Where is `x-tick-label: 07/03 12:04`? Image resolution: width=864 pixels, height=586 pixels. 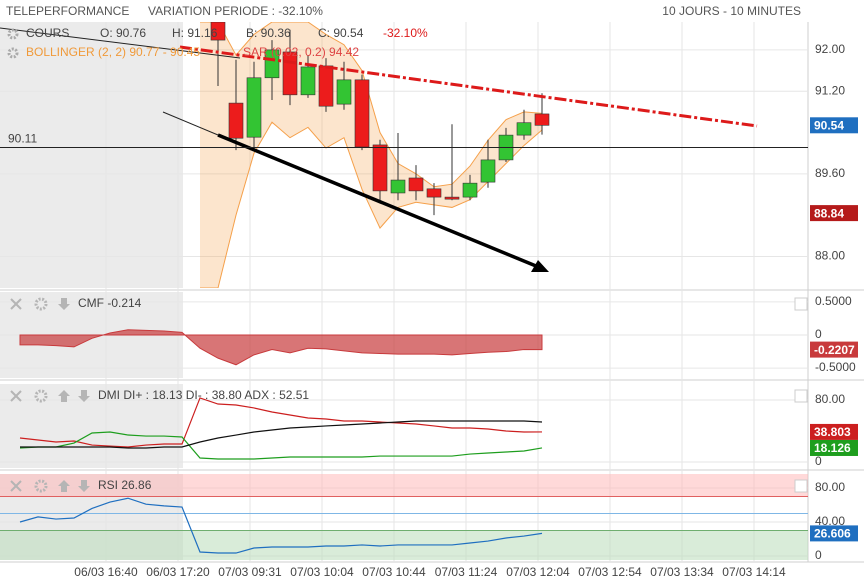 x-tick-label: 07/03 12:04 is located at coordinates (538, 572).